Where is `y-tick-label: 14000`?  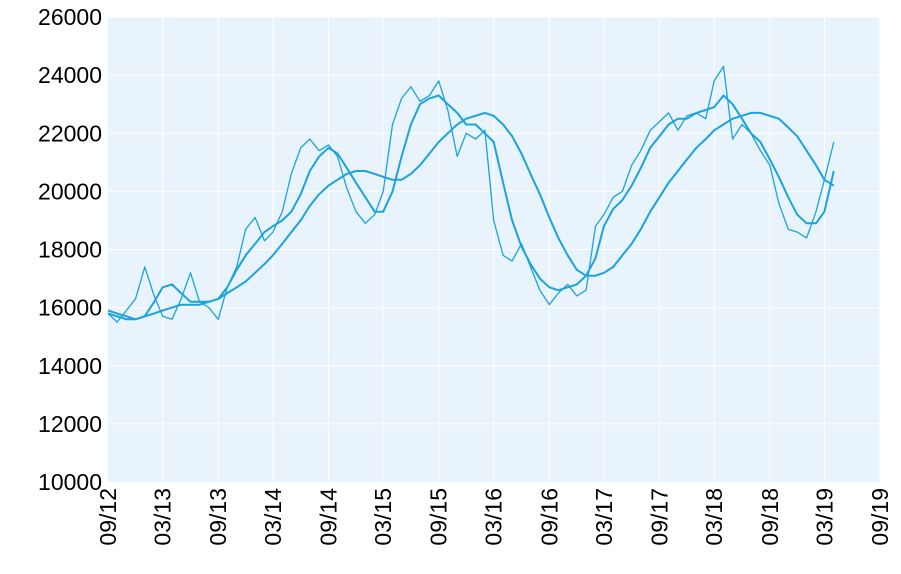 y-tick-label: 14000 is located at coordinates (70, 366).